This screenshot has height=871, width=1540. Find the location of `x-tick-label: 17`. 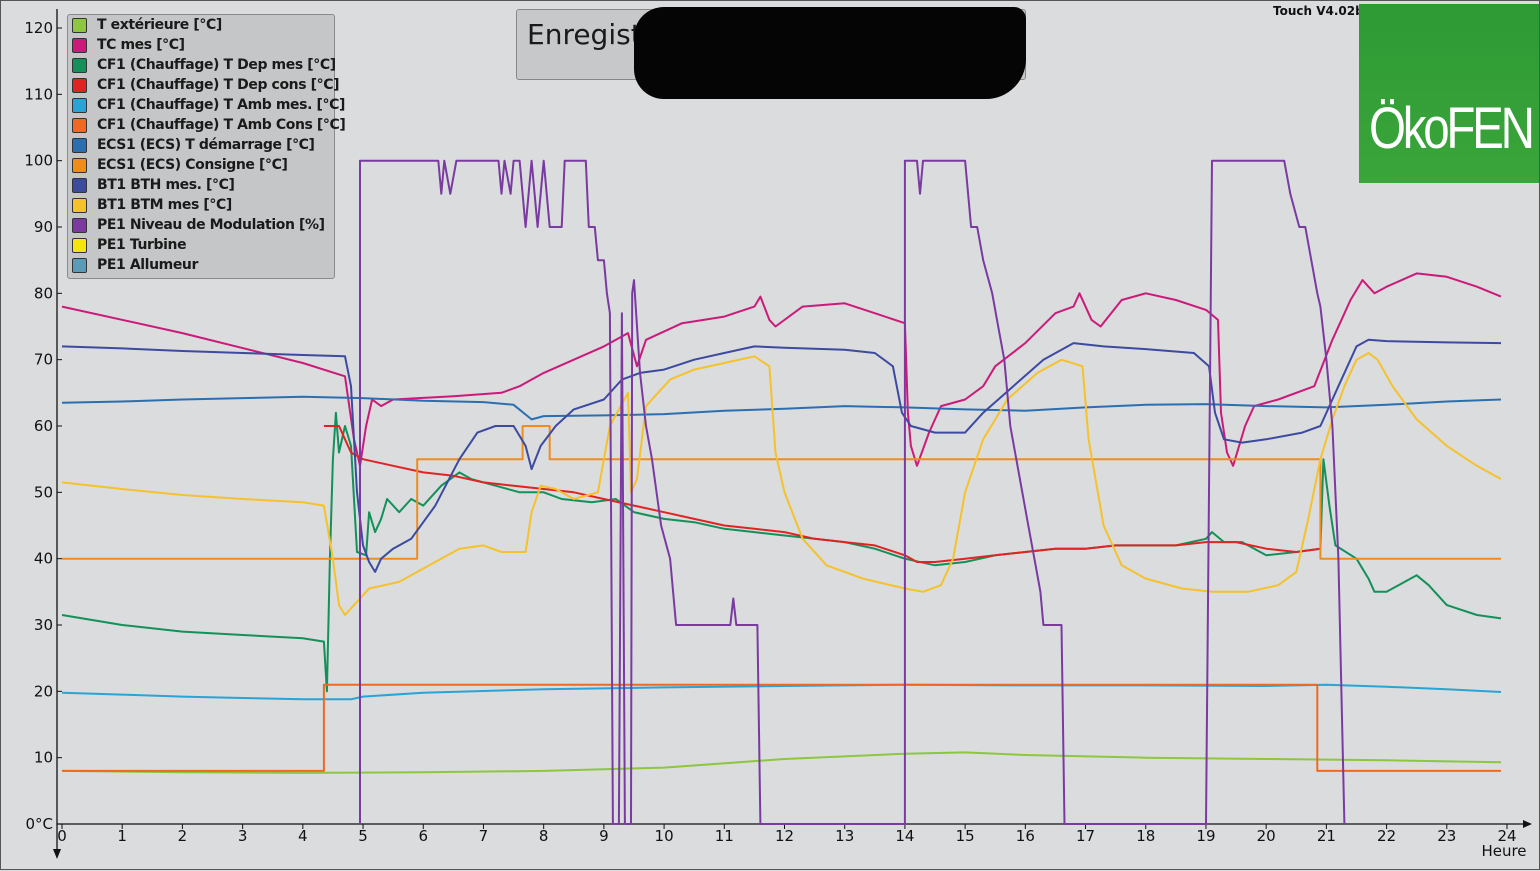

x-tick-label: 17 is located at coordinates (1085, 836).